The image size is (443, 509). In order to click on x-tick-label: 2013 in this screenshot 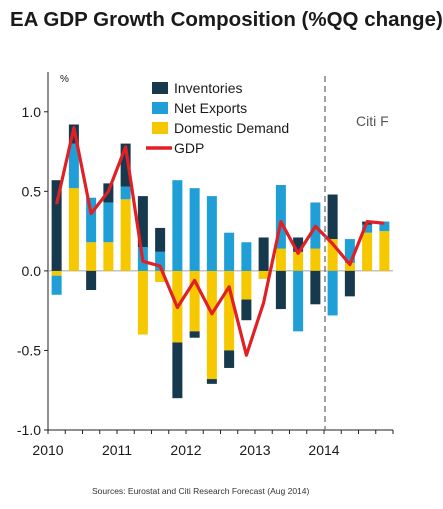, I will do `click(254, 450)`.